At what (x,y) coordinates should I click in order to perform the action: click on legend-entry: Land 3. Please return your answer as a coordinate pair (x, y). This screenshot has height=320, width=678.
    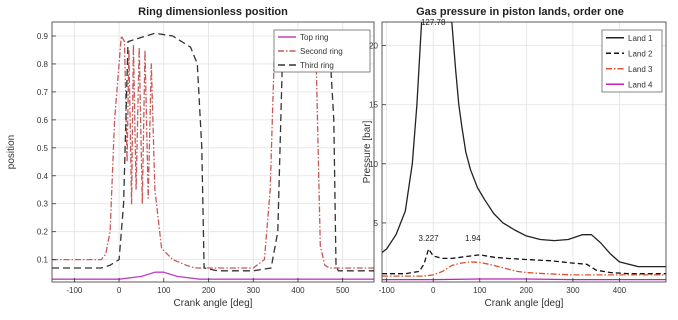
    Looking at the image, I should click on (640, 69).